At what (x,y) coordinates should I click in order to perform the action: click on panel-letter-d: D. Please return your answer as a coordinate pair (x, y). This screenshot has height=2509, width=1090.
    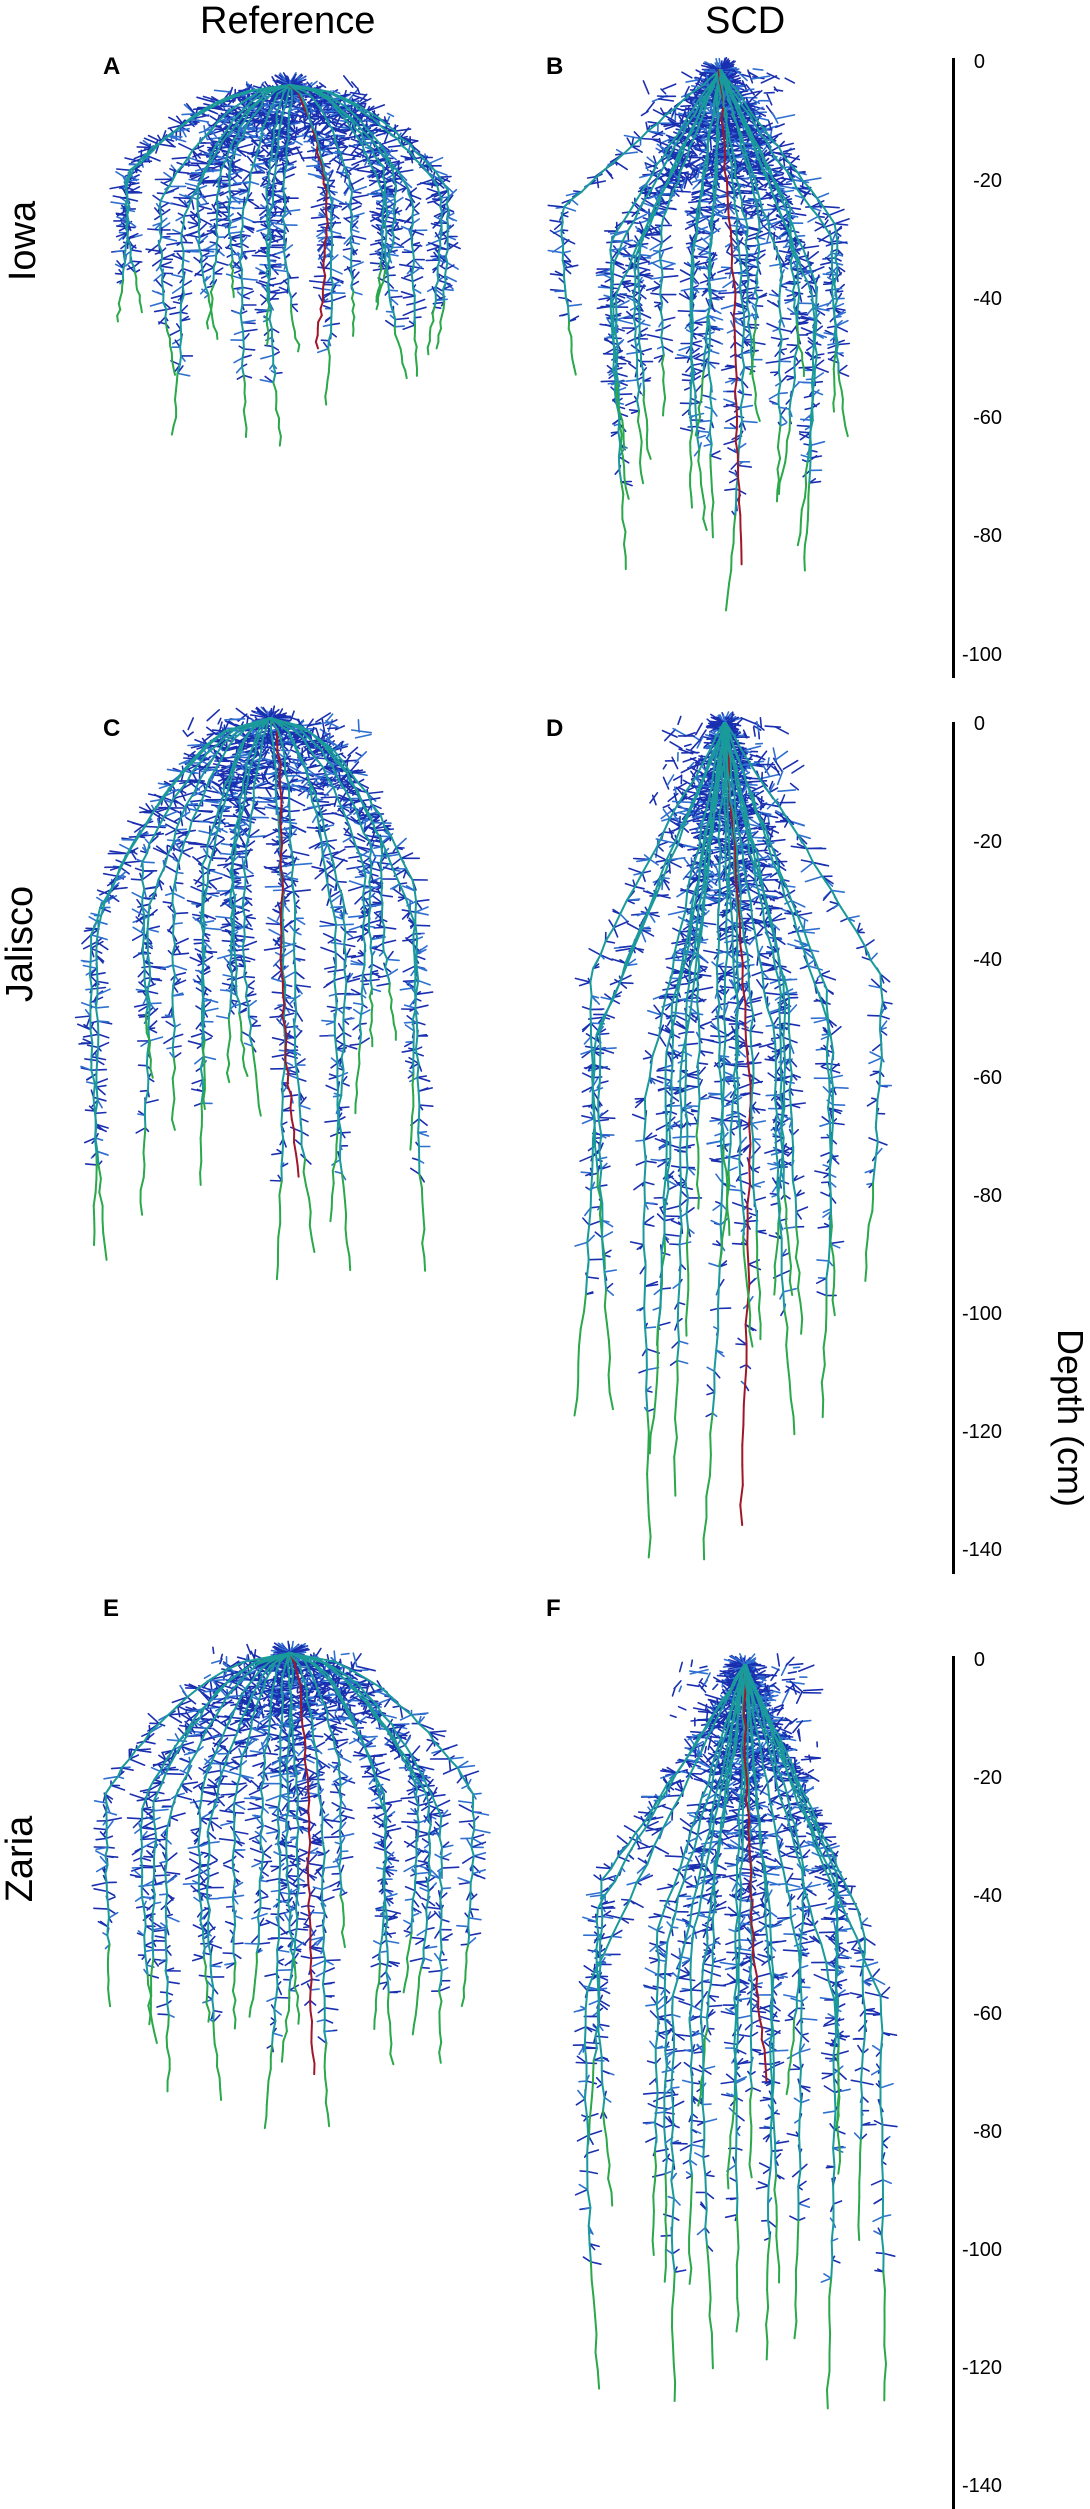
    Looking at the image, I should click on (554, 729).